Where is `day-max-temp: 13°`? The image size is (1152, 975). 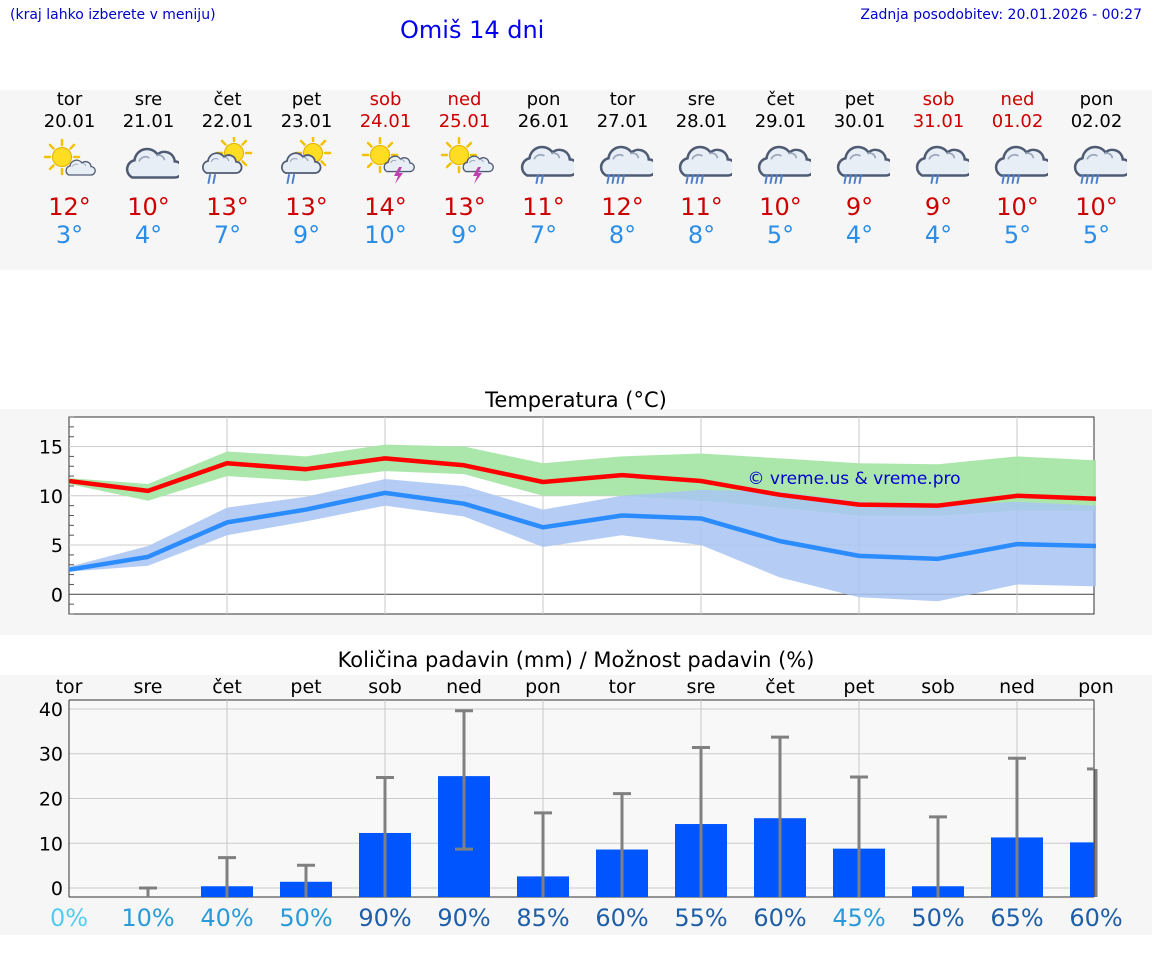 day-max-temp: 13° is located at coordinates (464, 207).